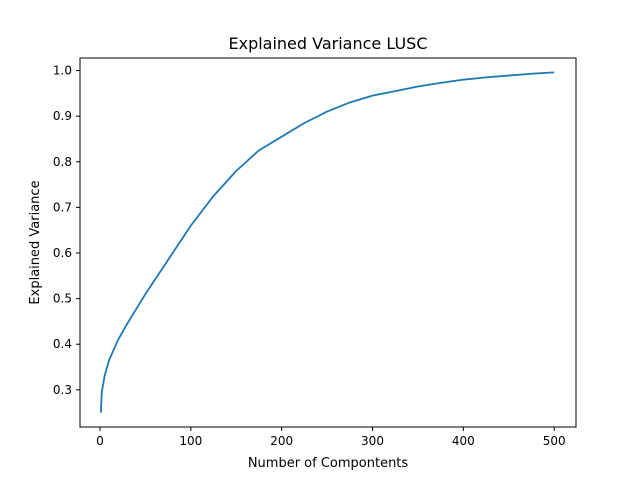 The image size is (640, 484). Describe the element at coordinates (62, 299) in the screenshot. I see `y-tick-label: 0.5` at that location.